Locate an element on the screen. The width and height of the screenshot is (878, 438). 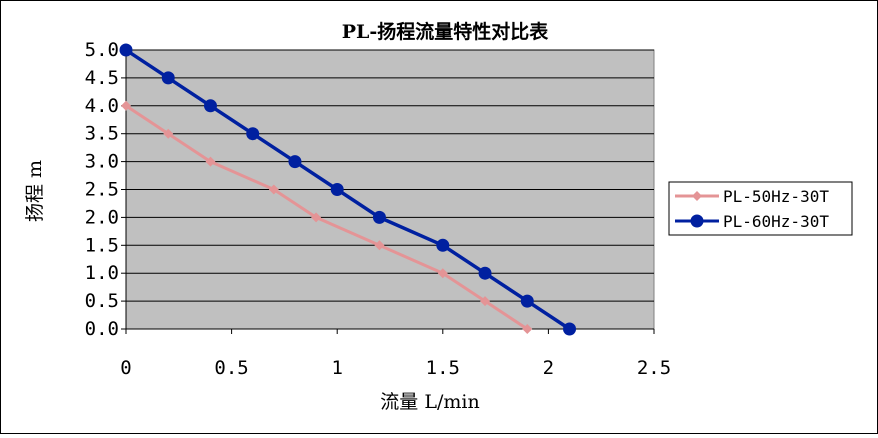
y-tick-label: 5.0 is located at coordinates (102, 50).